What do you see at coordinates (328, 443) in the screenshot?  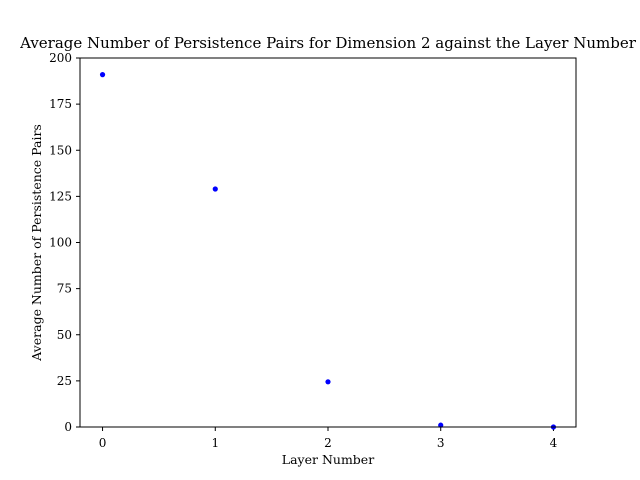 I see `x-tick-label: 2` at bounding box center [328, 443].